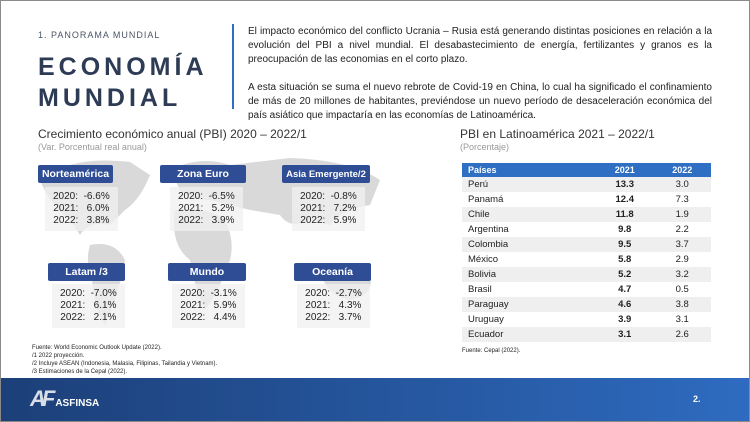 Image resolution: width=750 pixels, height=422 pixels. I want to click on value-2022-cell: 0.5, so click(682, 289).